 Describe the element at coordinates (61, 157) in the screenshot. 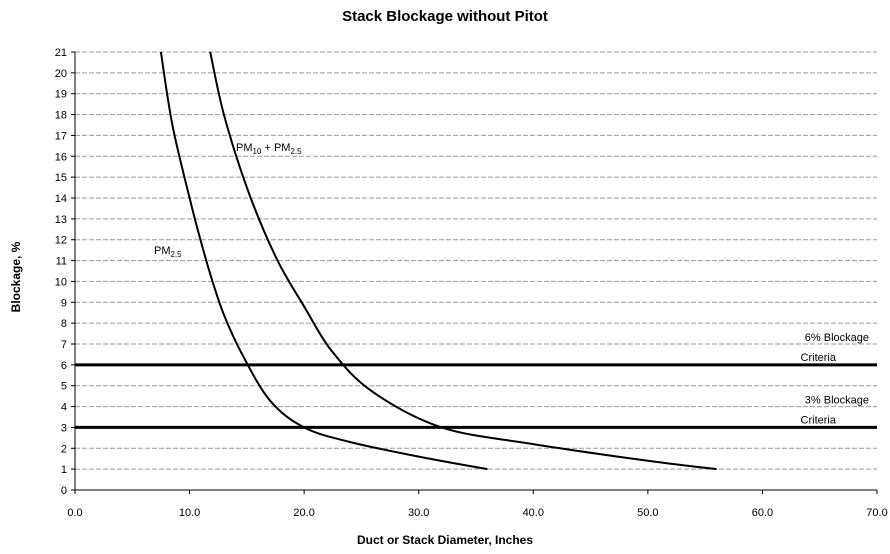

I see `y-tick-label: 16` at that location.